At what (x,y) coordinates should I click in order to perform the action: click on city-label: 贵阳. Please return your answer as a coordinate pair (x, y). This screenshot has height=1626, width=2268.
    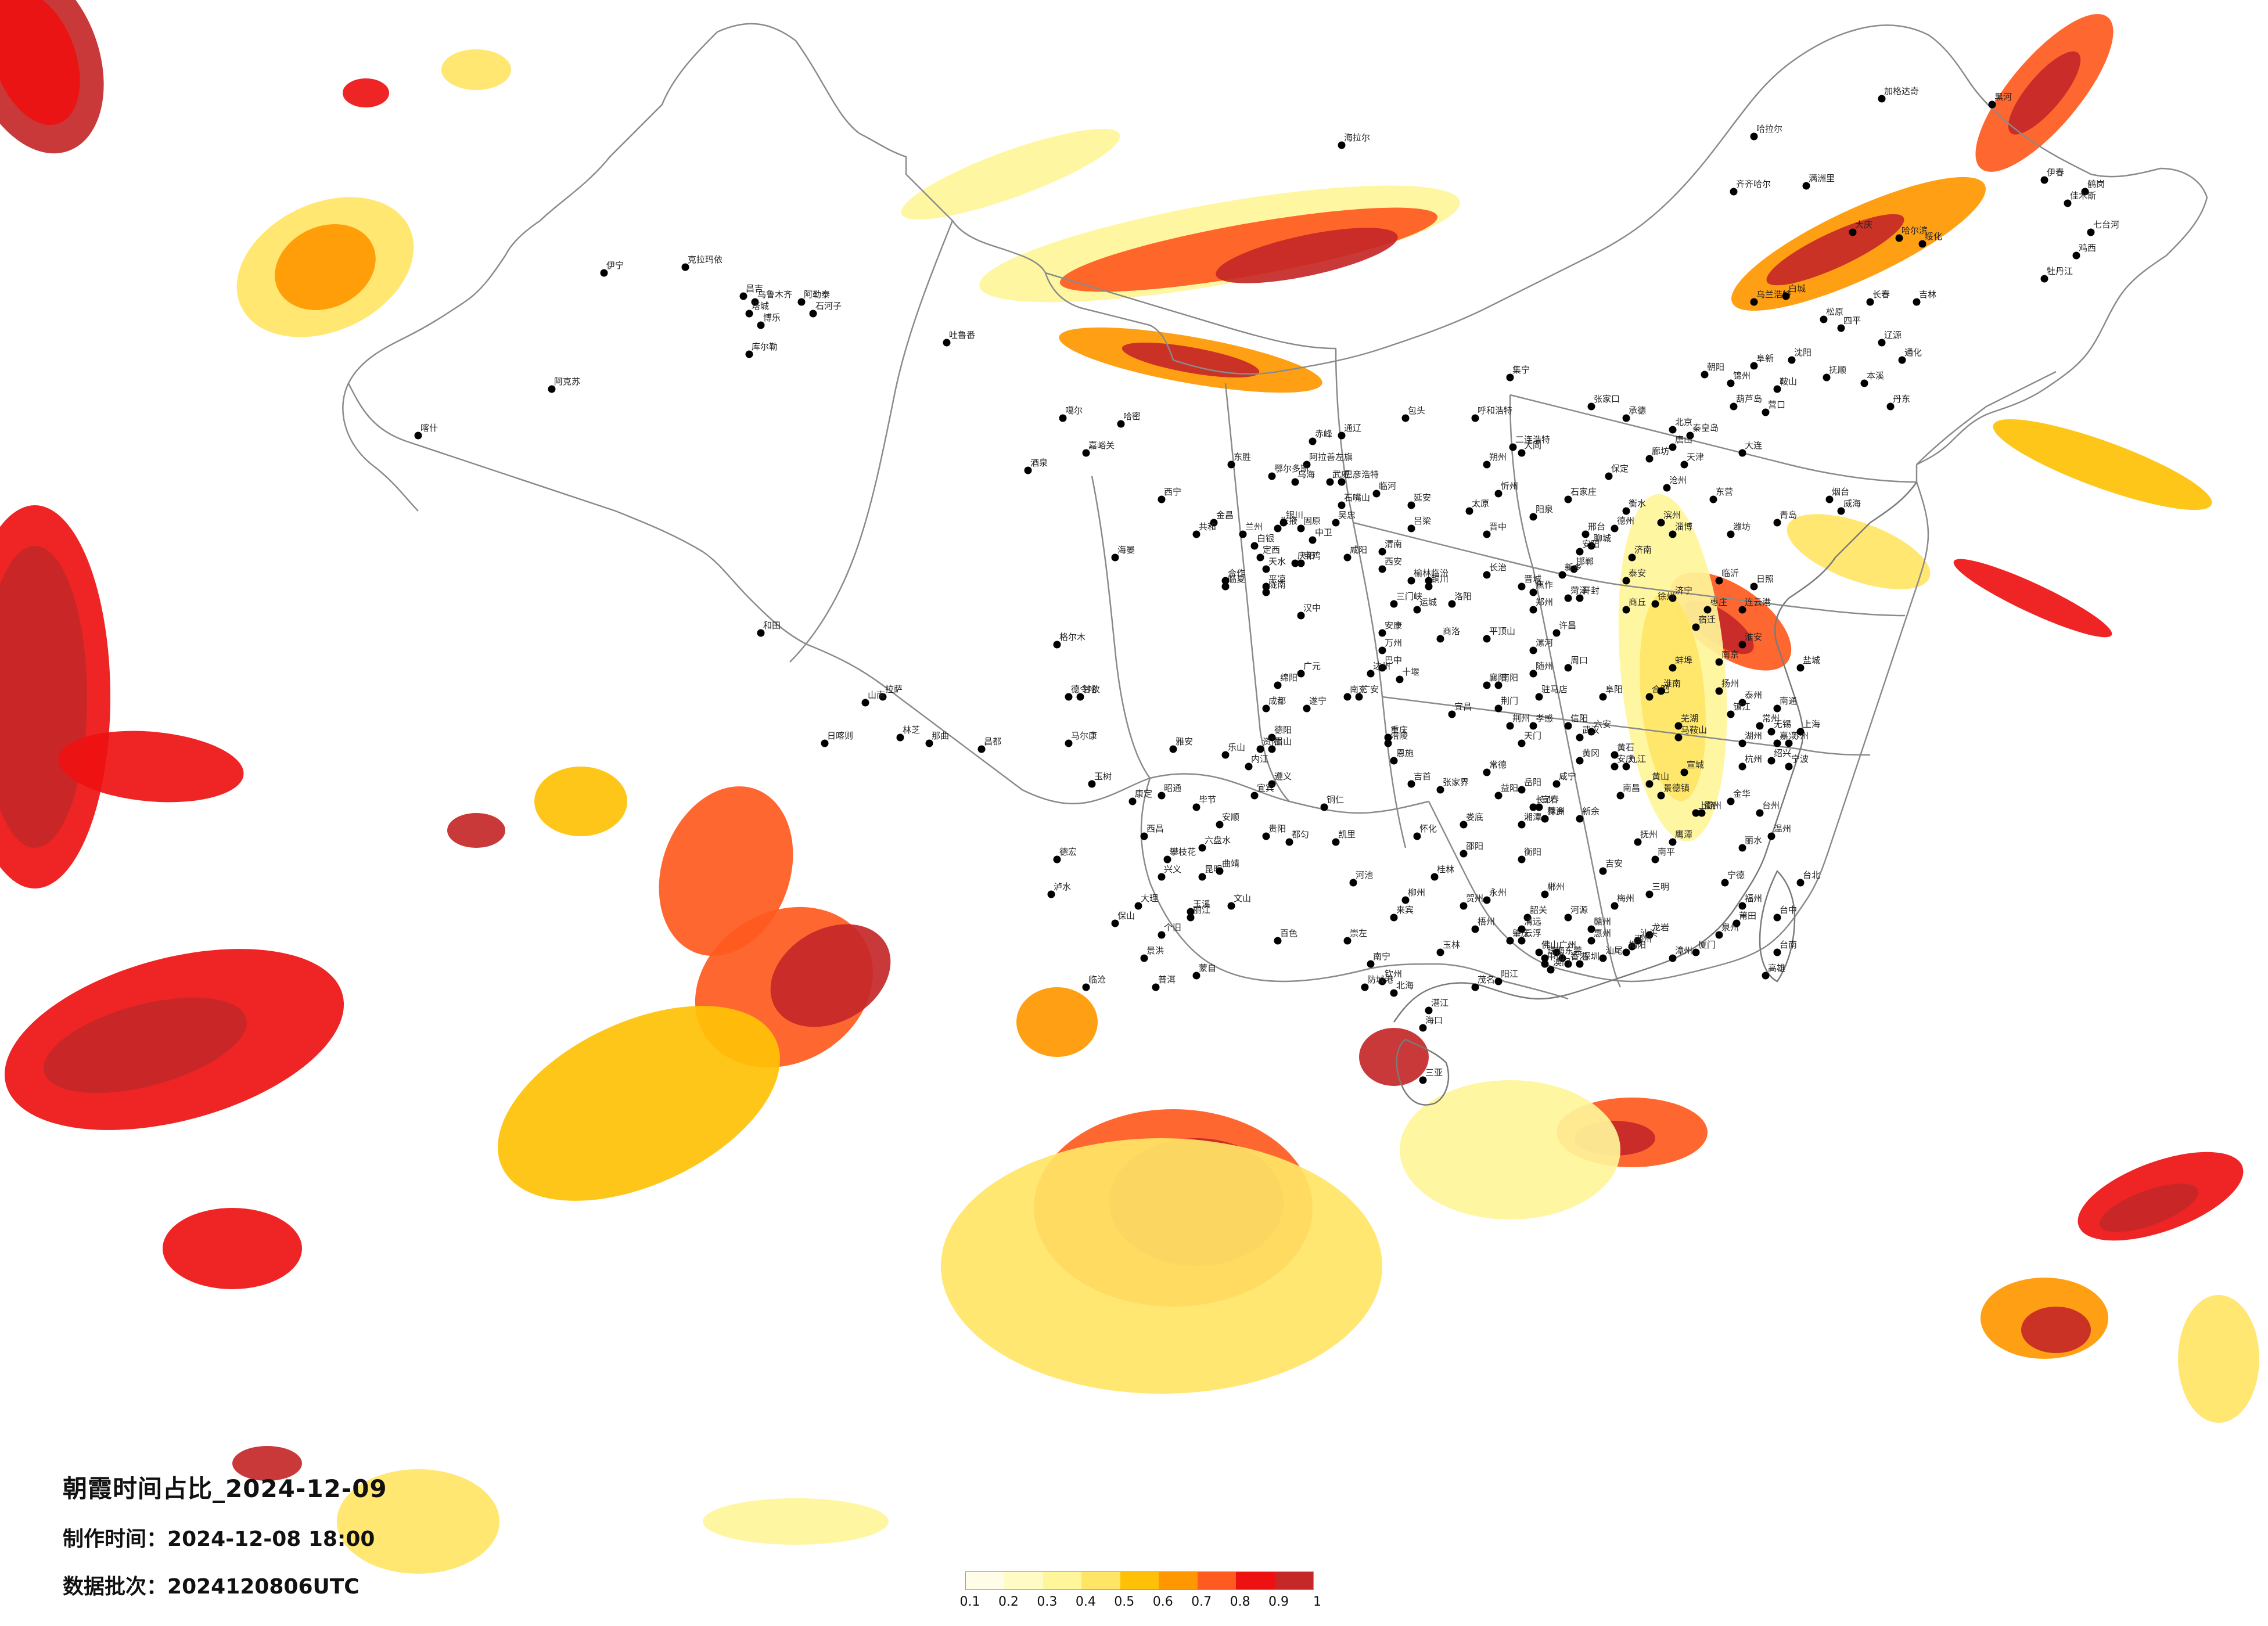
    Looking at the image, I should click on (1277, 828).